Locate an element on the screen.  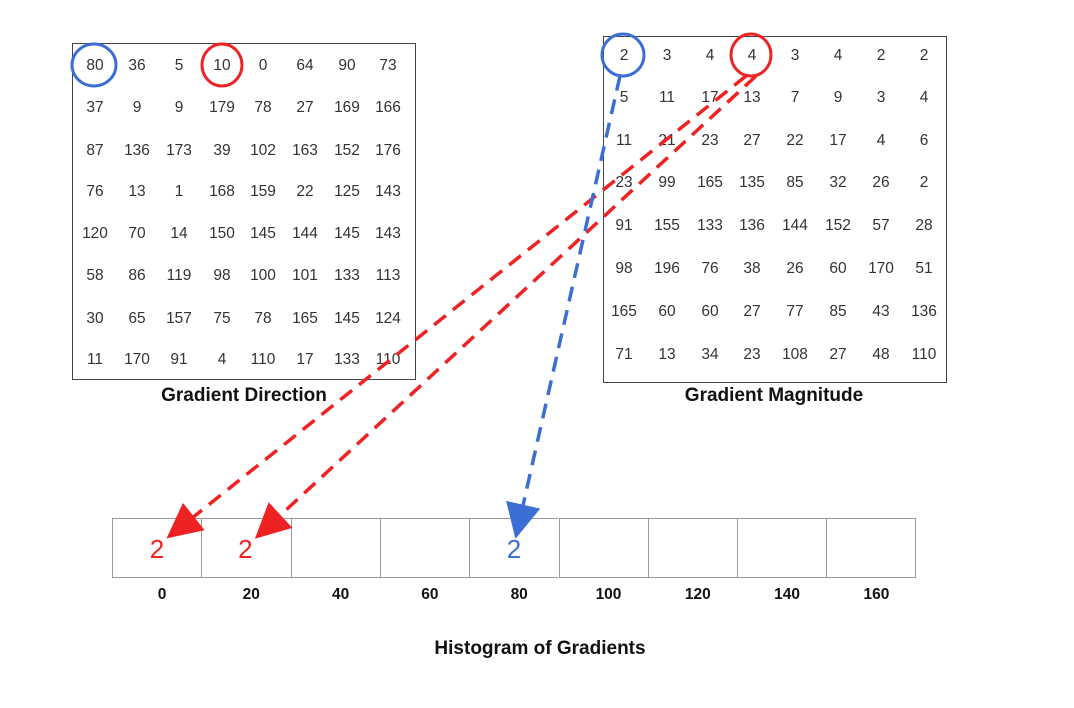
magnitude-cell: 77 is located at coordinates (795, 311).